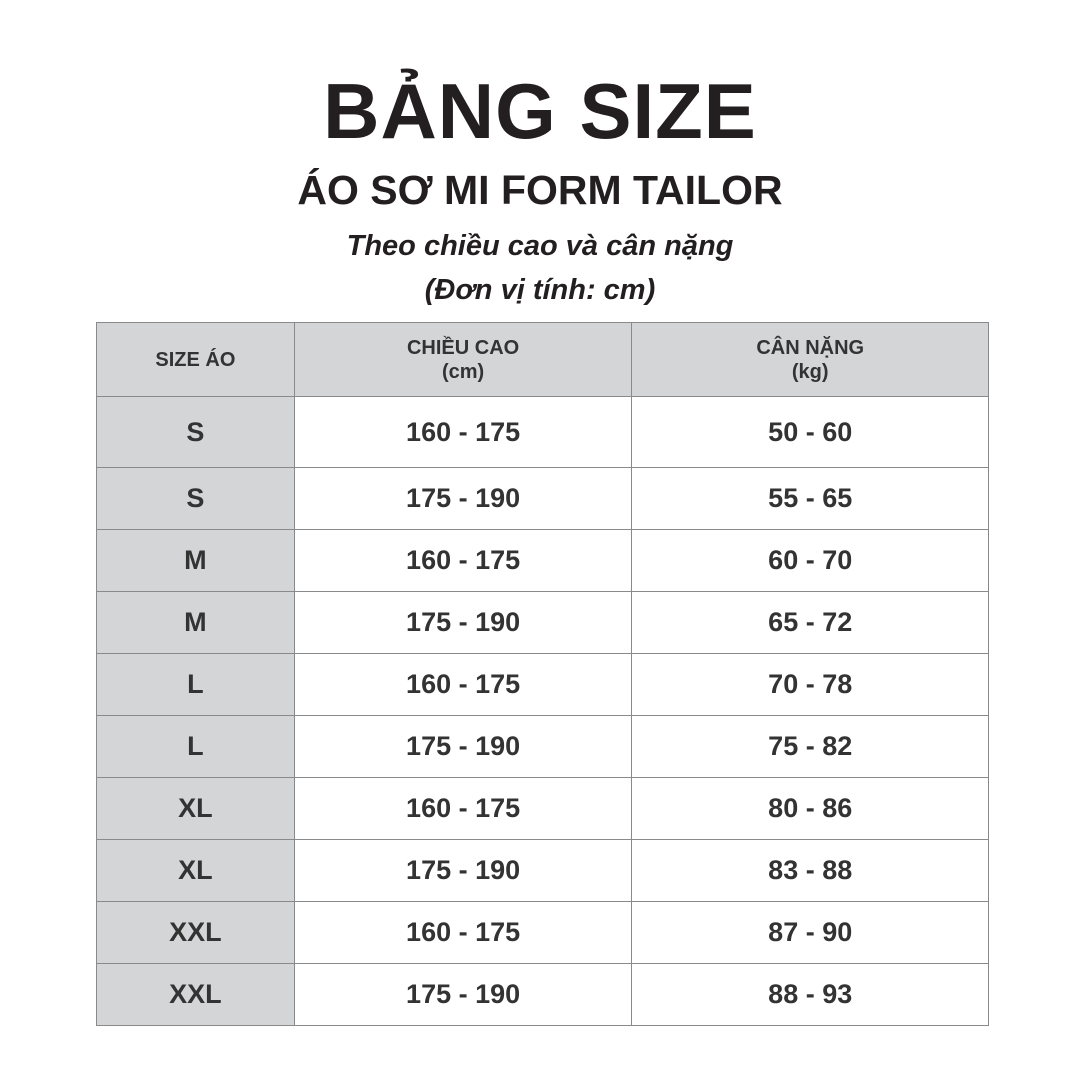 This screenshot has height=1080, width=1080. I want to click on note-line-2: (Đơn vị tính: cm), so click(540, 290).